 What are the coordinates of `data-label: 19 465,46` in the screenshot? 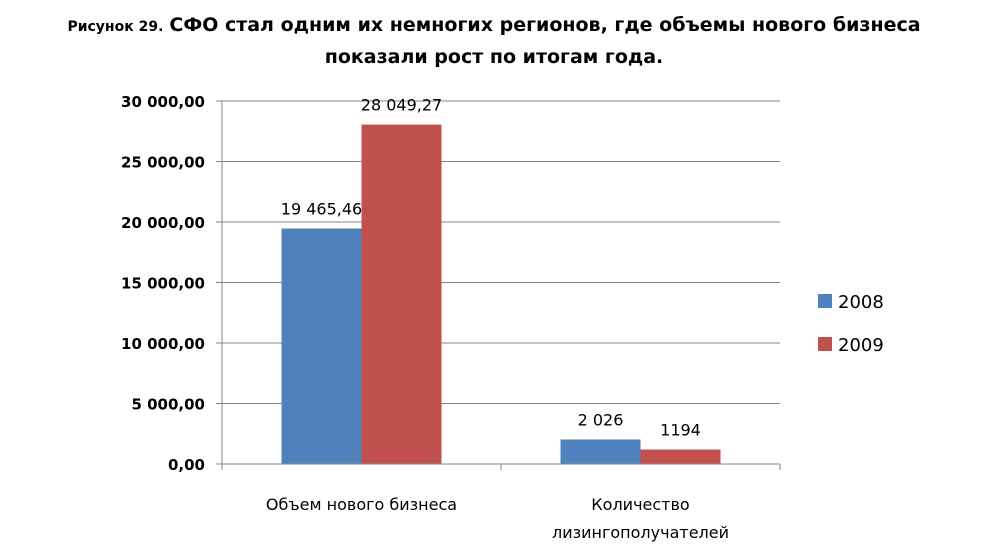 It's located at (321, 208).